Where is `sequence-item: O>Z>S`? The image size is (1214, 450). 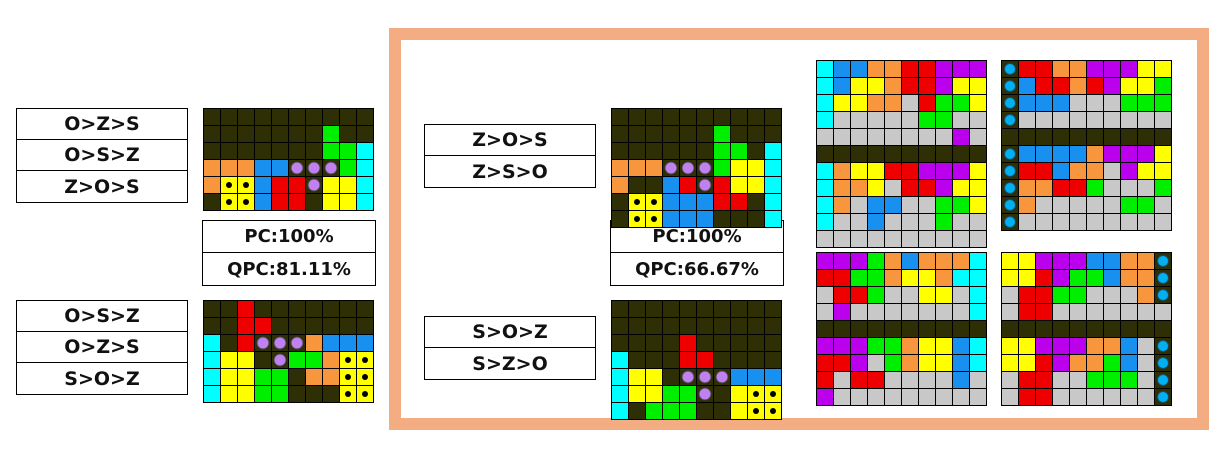
sequence-item: O>Z>S is located at coordinates (102, 124).